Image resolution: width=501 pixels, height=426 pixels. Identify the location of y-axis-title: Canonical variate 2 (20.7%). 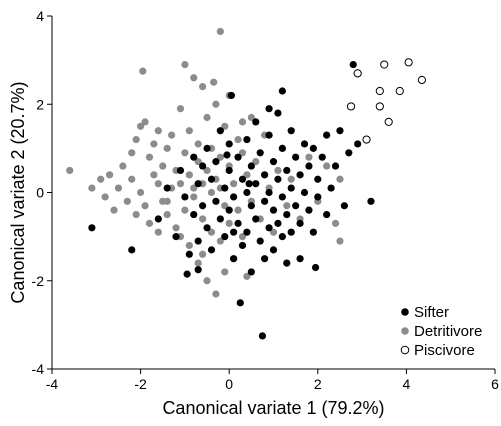
(18, 192).